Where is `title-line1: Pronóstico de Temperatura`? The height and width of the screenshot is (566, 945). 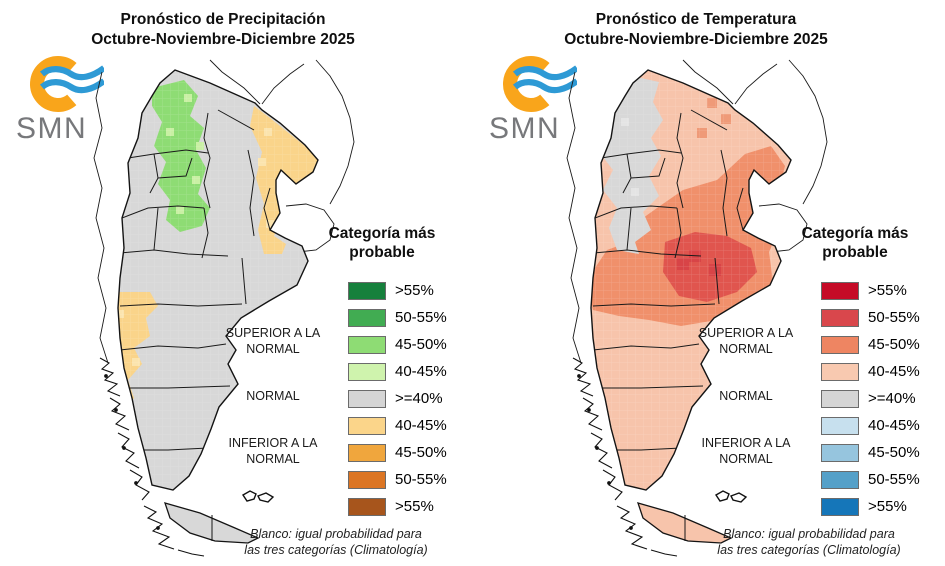
title-line1: Pronóstico de Temperatura is located at coordinates (696, 19).